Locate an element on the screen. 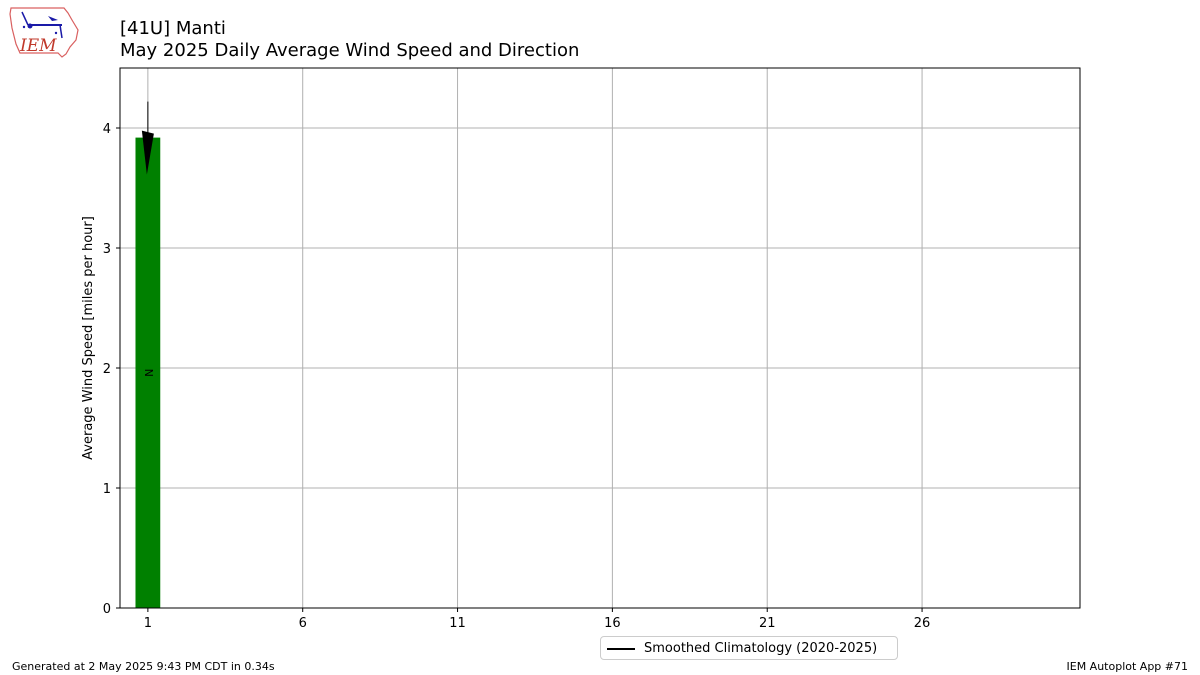 This screenshot has height=675, width=1200. y-tick-label: 2 is located at coordinates (107, 369).